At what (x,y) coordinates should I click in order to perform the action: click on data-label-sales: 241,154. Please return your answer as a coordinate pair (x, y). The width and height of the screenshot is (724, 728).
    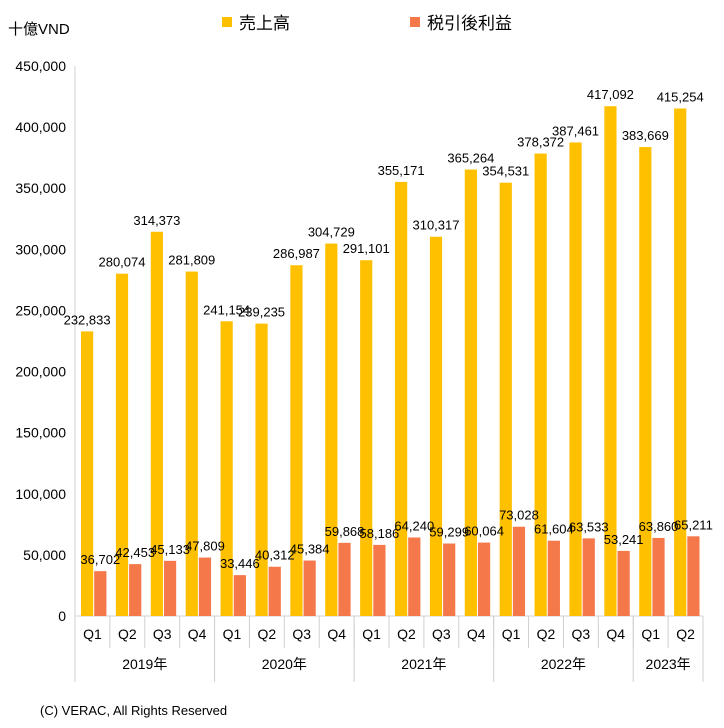
    Looking at the image, I should click on (226, 309).